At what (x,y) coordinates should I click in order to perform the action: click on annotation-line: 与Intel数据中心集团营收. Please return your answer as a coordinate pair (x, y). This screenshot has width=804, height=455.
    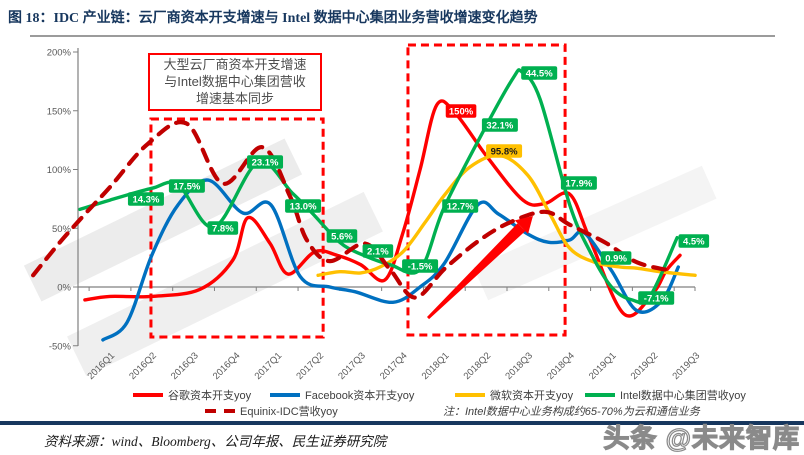
    Looking at the image, I should click on (235, 81).